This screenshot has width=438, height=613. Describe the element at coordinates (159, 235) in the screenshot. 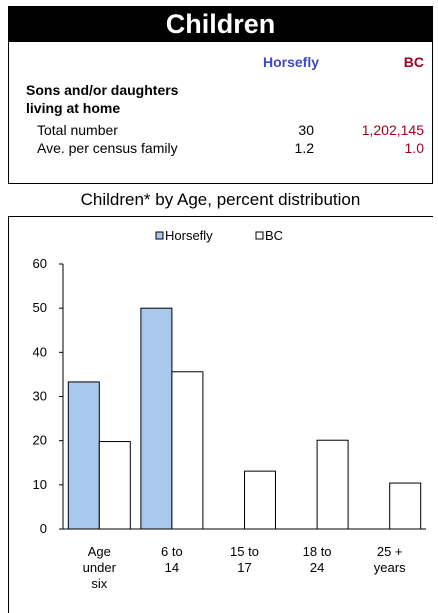

I see `legend-swatch-horsefly` at that location.